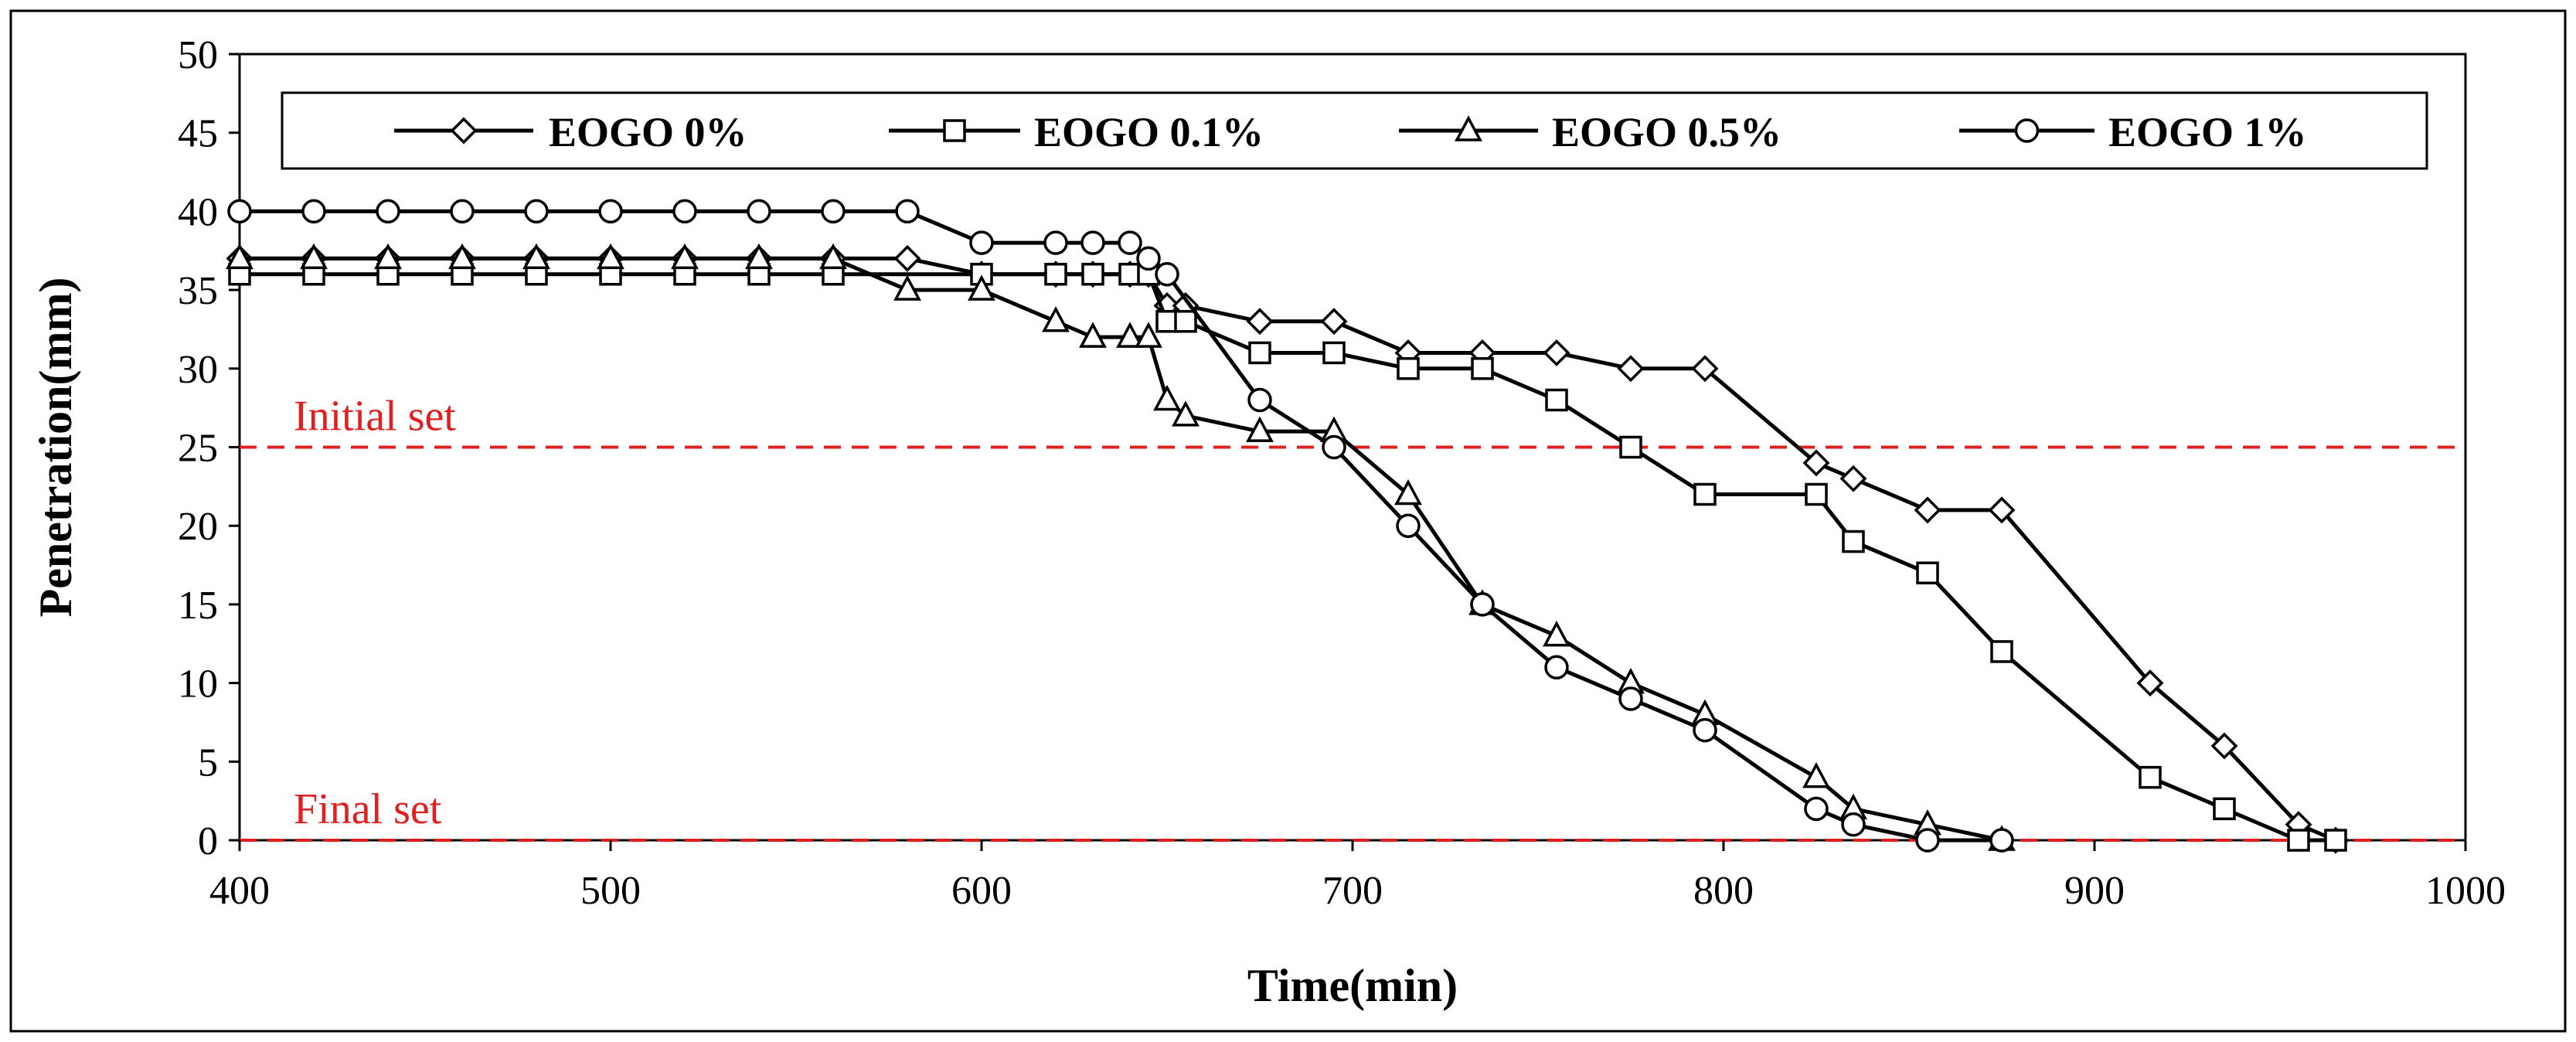 The height and width of the screenshot is (1042, 2576). I want to click on legend-entry: EOGO 0%, so click(570, 132).